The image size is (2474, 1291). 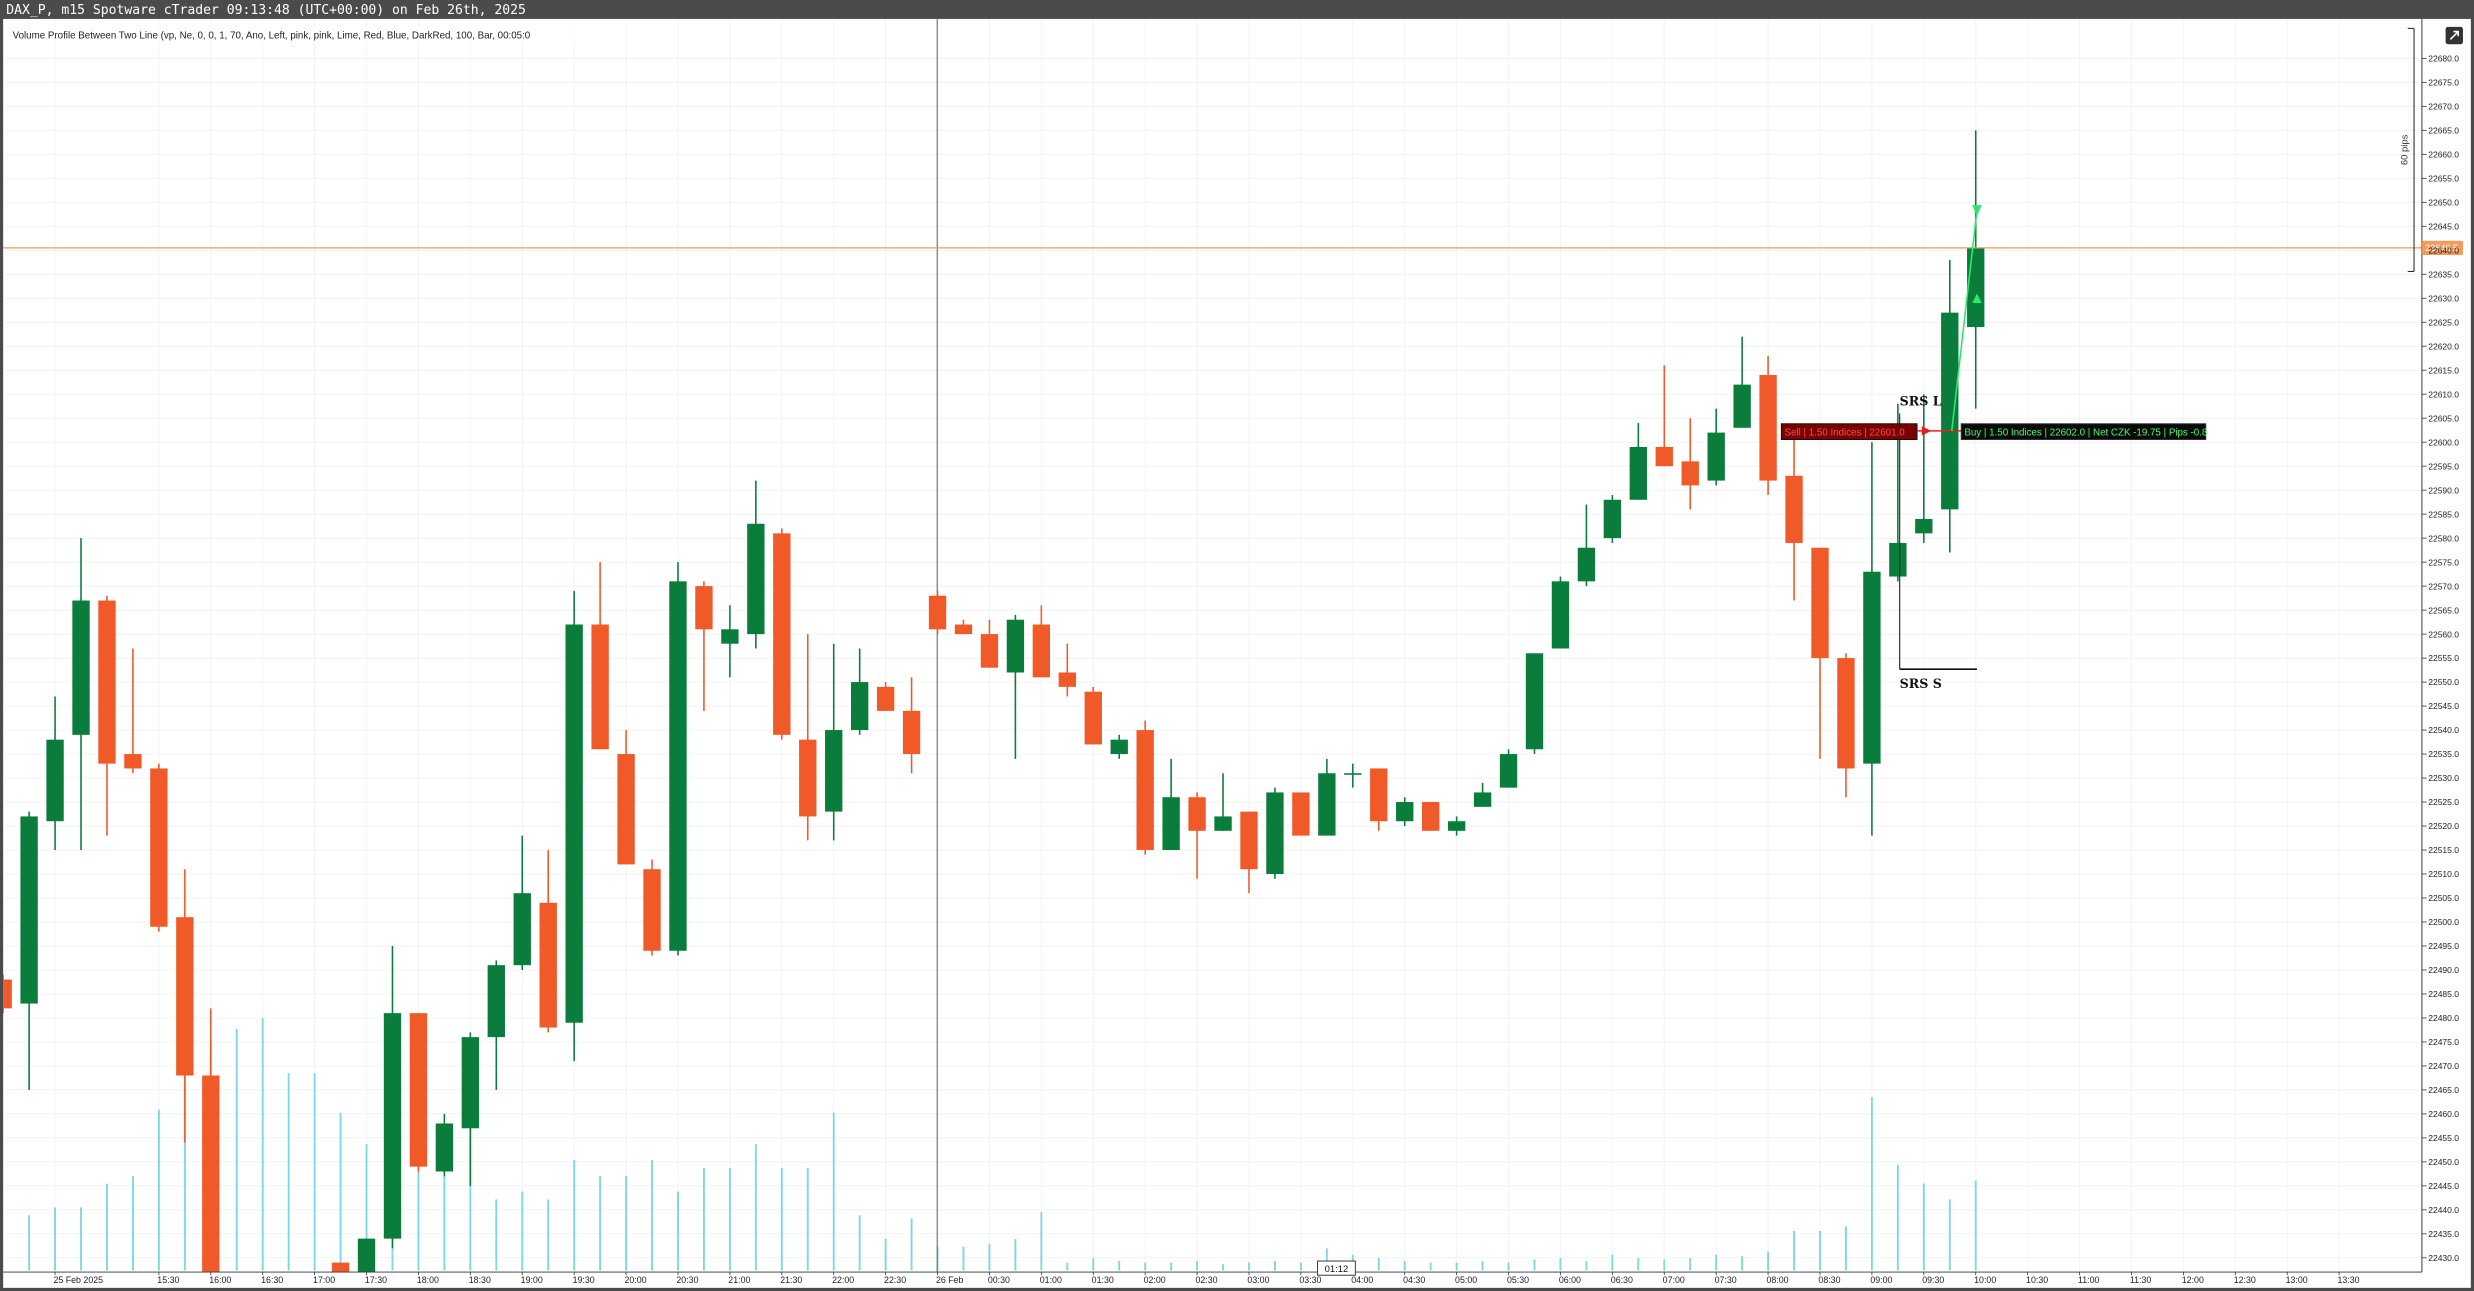 I want to click on y-tick-label: 22455.0, so click(x=2443, y=1138).